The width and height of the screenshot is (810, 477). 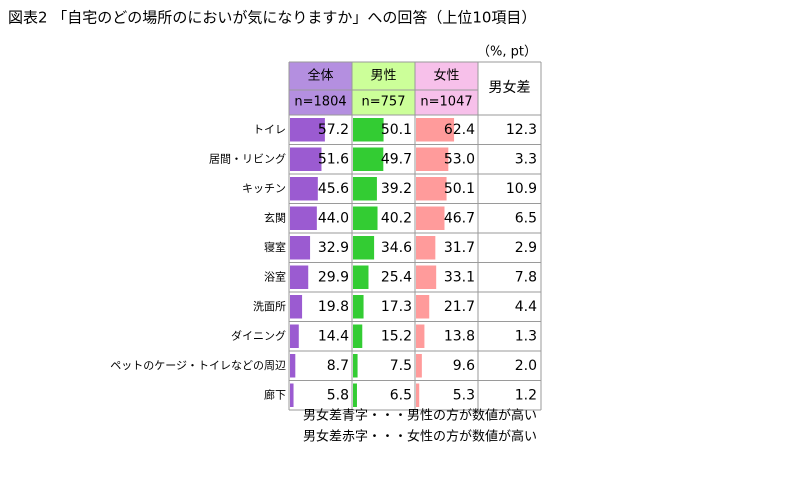 What do you see at coordinates (338, 395) in the screenshot?
I see `value-label: 5.8` at bounding box center [338, 395].